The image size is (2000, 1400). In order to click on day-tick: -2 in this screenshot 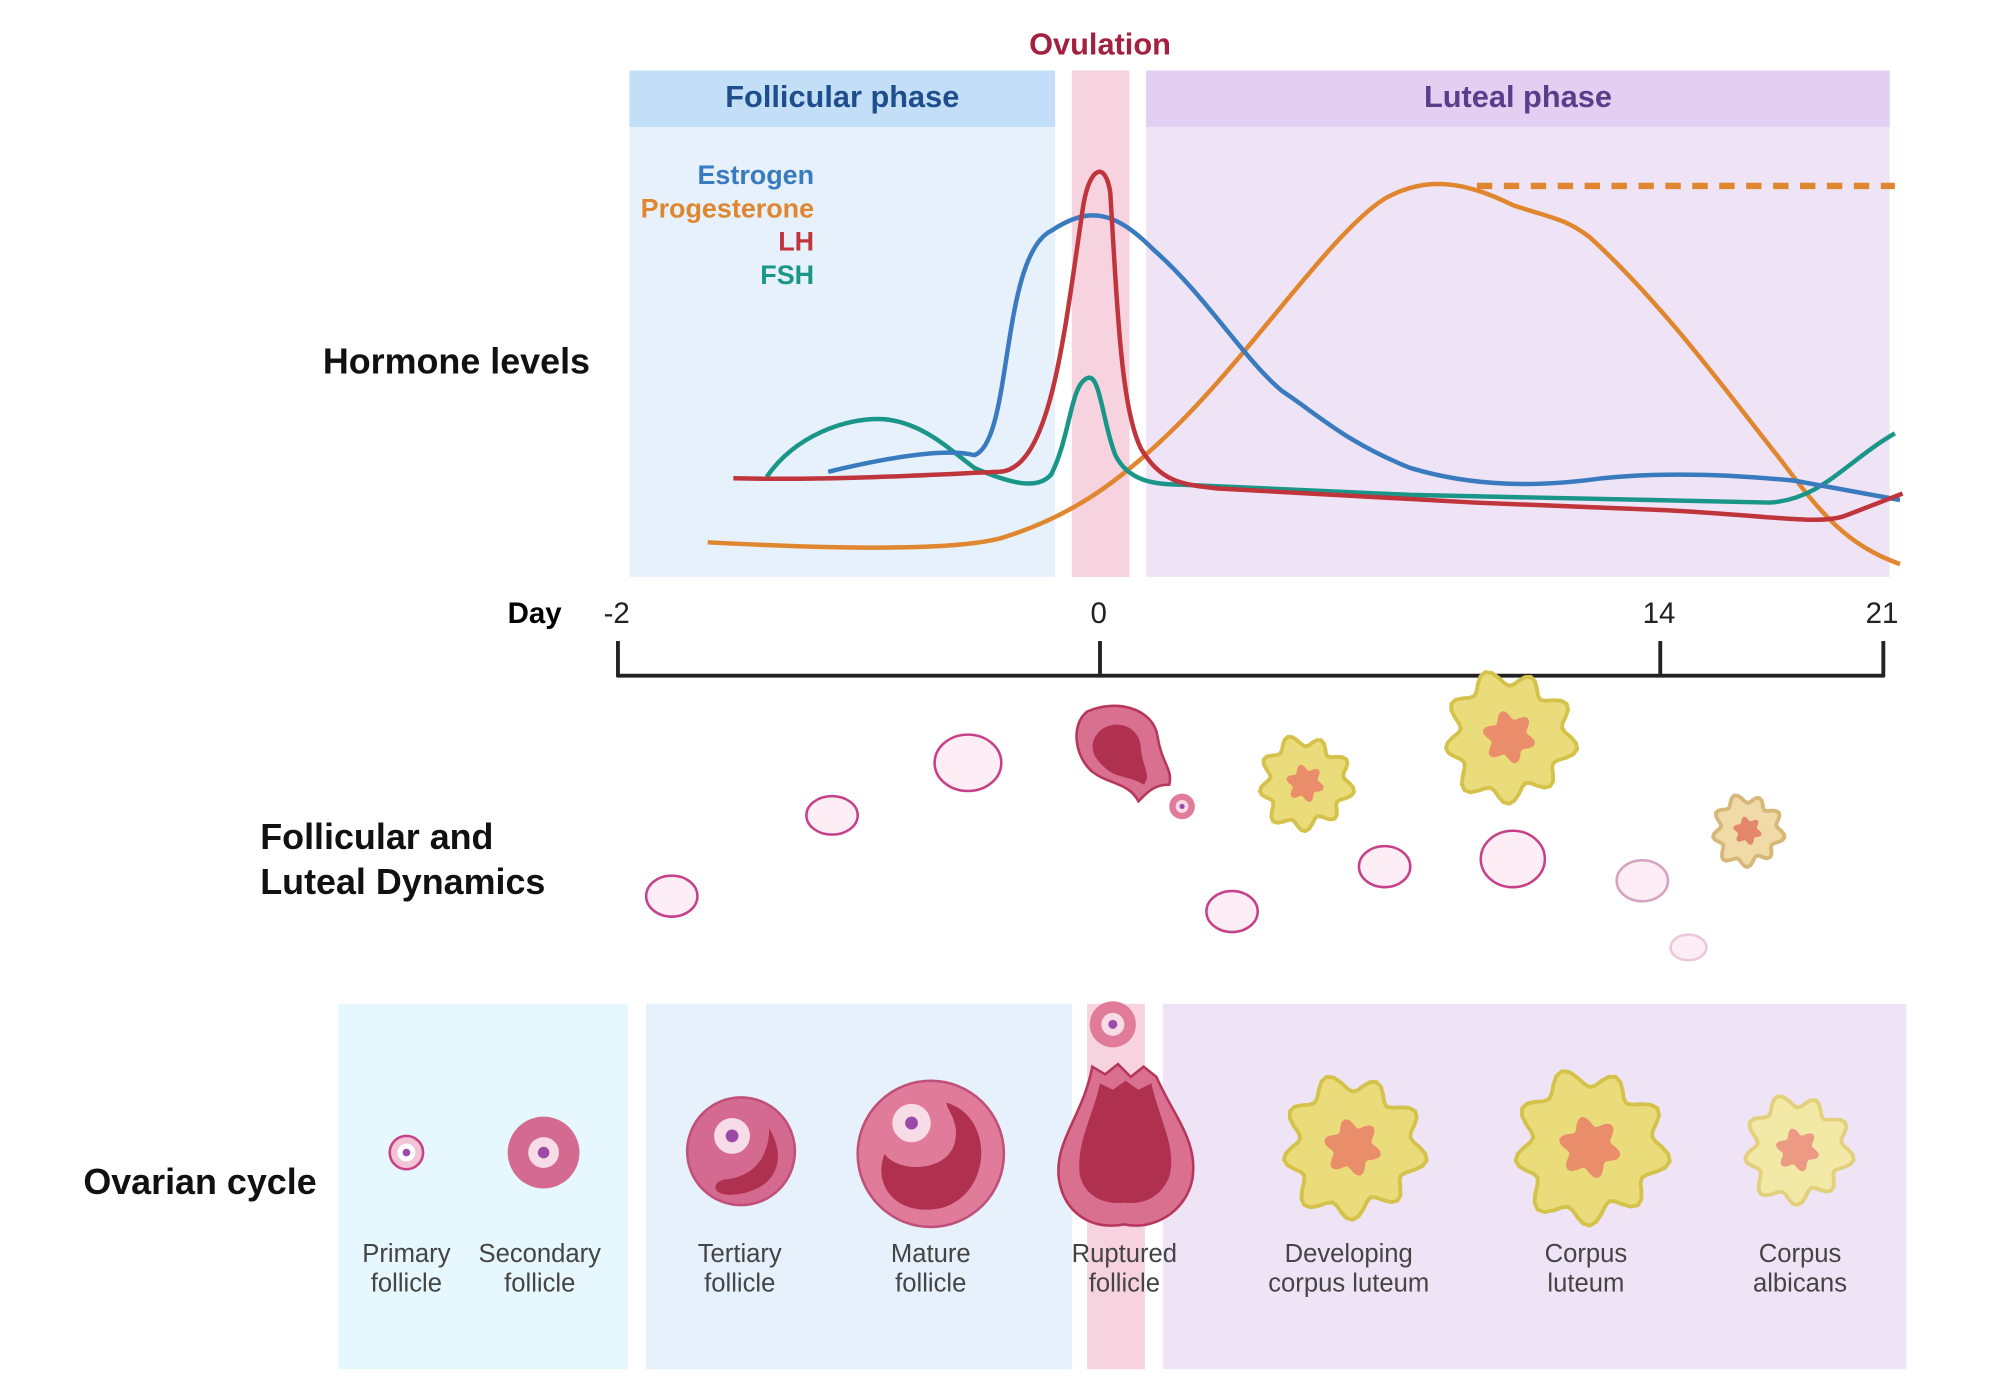, I will do `click(617, 613)`.